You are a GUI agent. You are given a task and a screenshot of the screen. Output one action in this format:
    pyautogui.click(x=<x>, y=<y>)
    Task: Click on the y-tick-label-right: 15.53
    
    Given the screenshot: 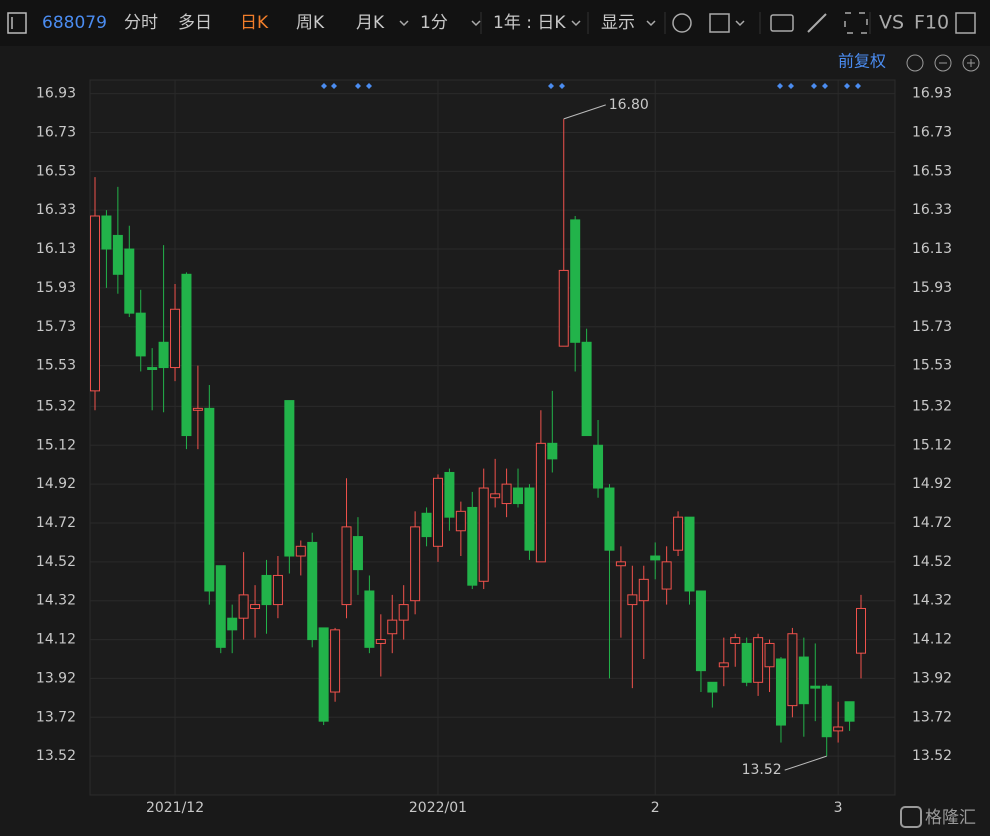 What is the action you would take?
    pyautogui.click(x=932, y=366)
    